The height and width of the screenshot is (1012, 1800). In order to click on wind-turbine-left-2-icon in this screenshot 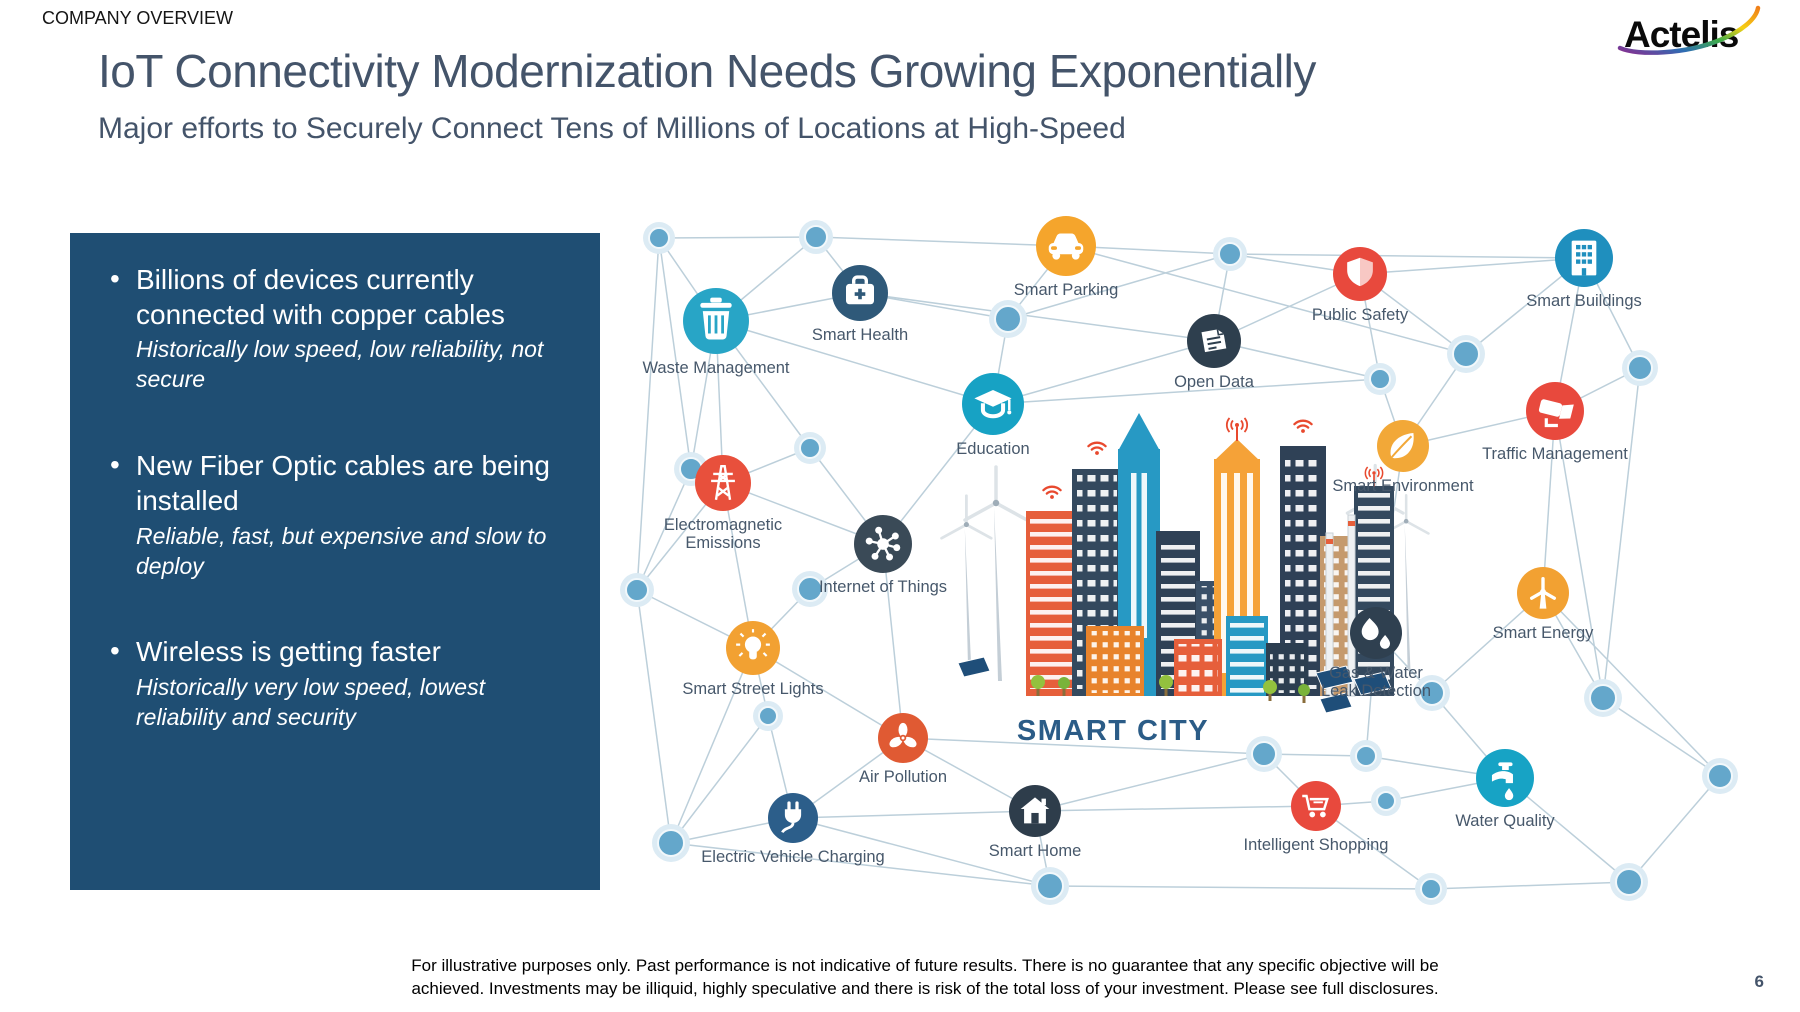, I will do `click(966, 580)`.